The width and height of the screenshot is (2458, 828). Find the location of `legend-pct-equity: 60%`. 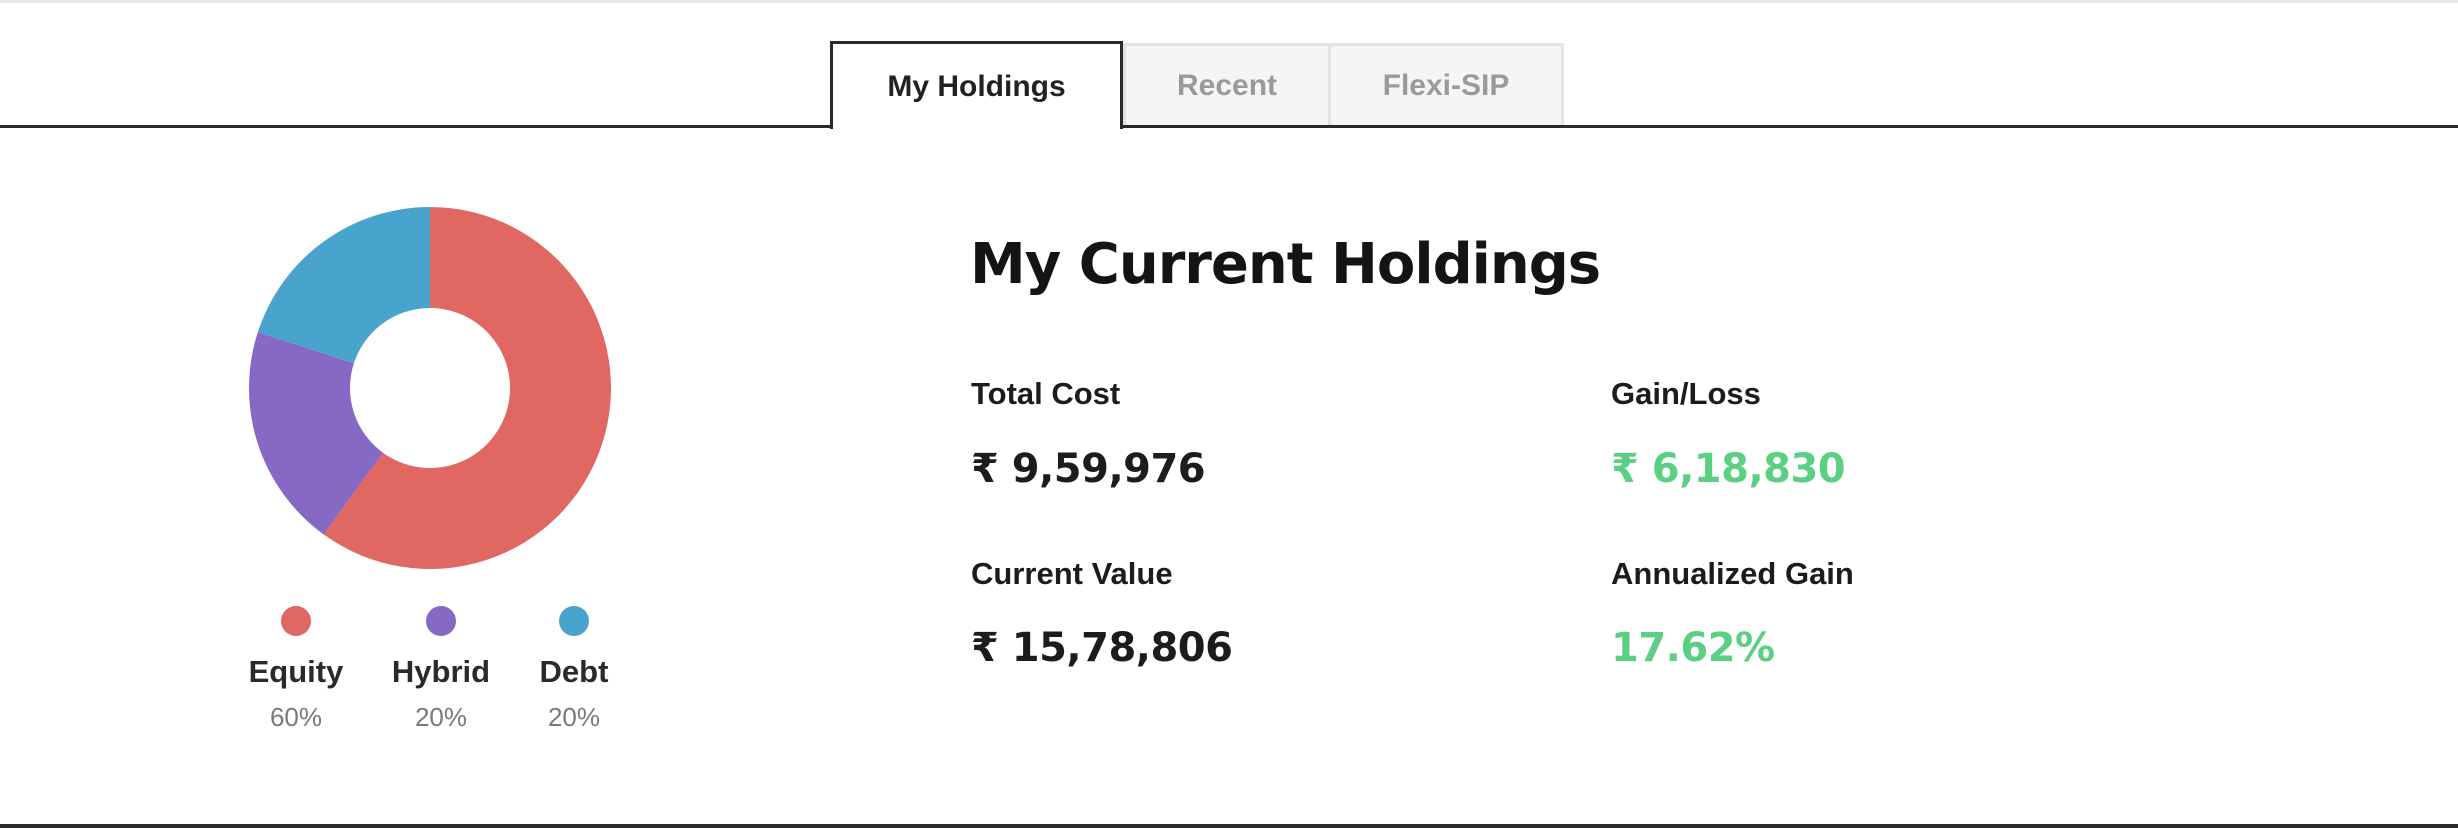

legend-pct-equity: 60% is located at coordinates (296, 717).